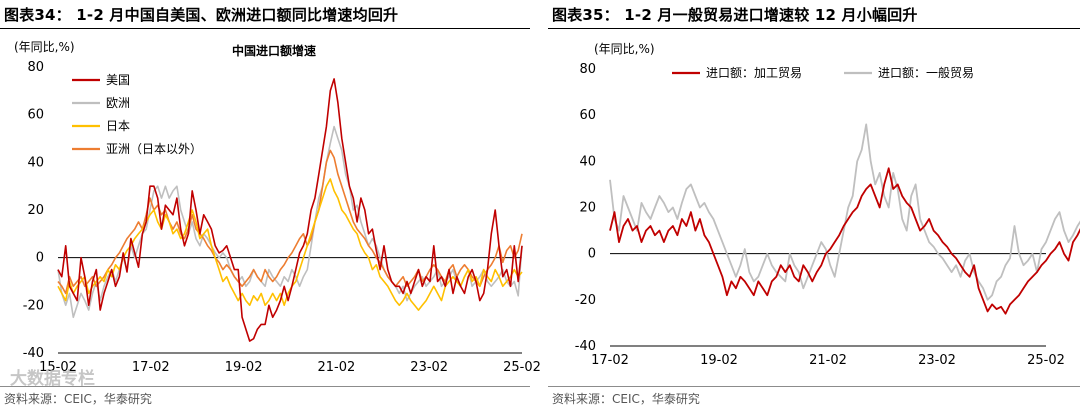  I want to click on legend-label: 进口额：一般贸易, so click(926, 72).